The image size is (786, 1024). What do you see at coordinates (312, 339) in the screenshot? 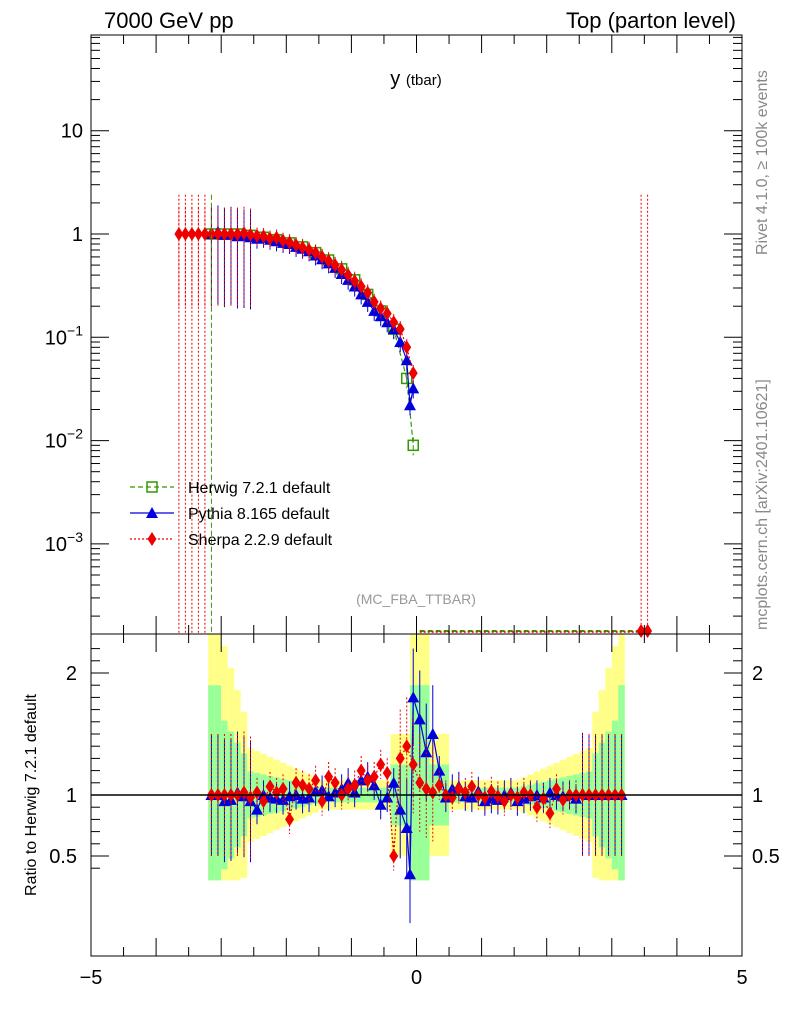
I see `series-line` at bounding box center [312, 339].